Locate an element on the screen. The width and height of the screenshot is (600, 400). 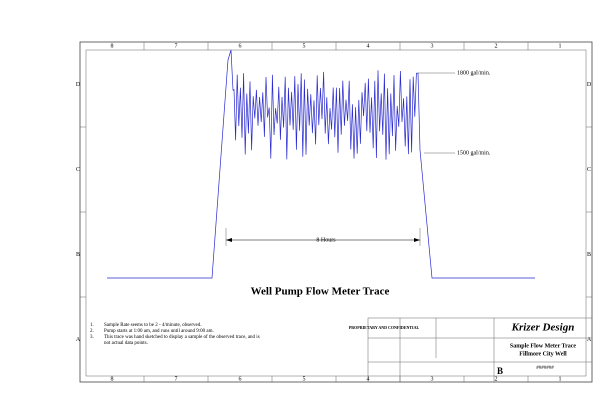
company: Krizer Design is located at coordinates (543, 328).